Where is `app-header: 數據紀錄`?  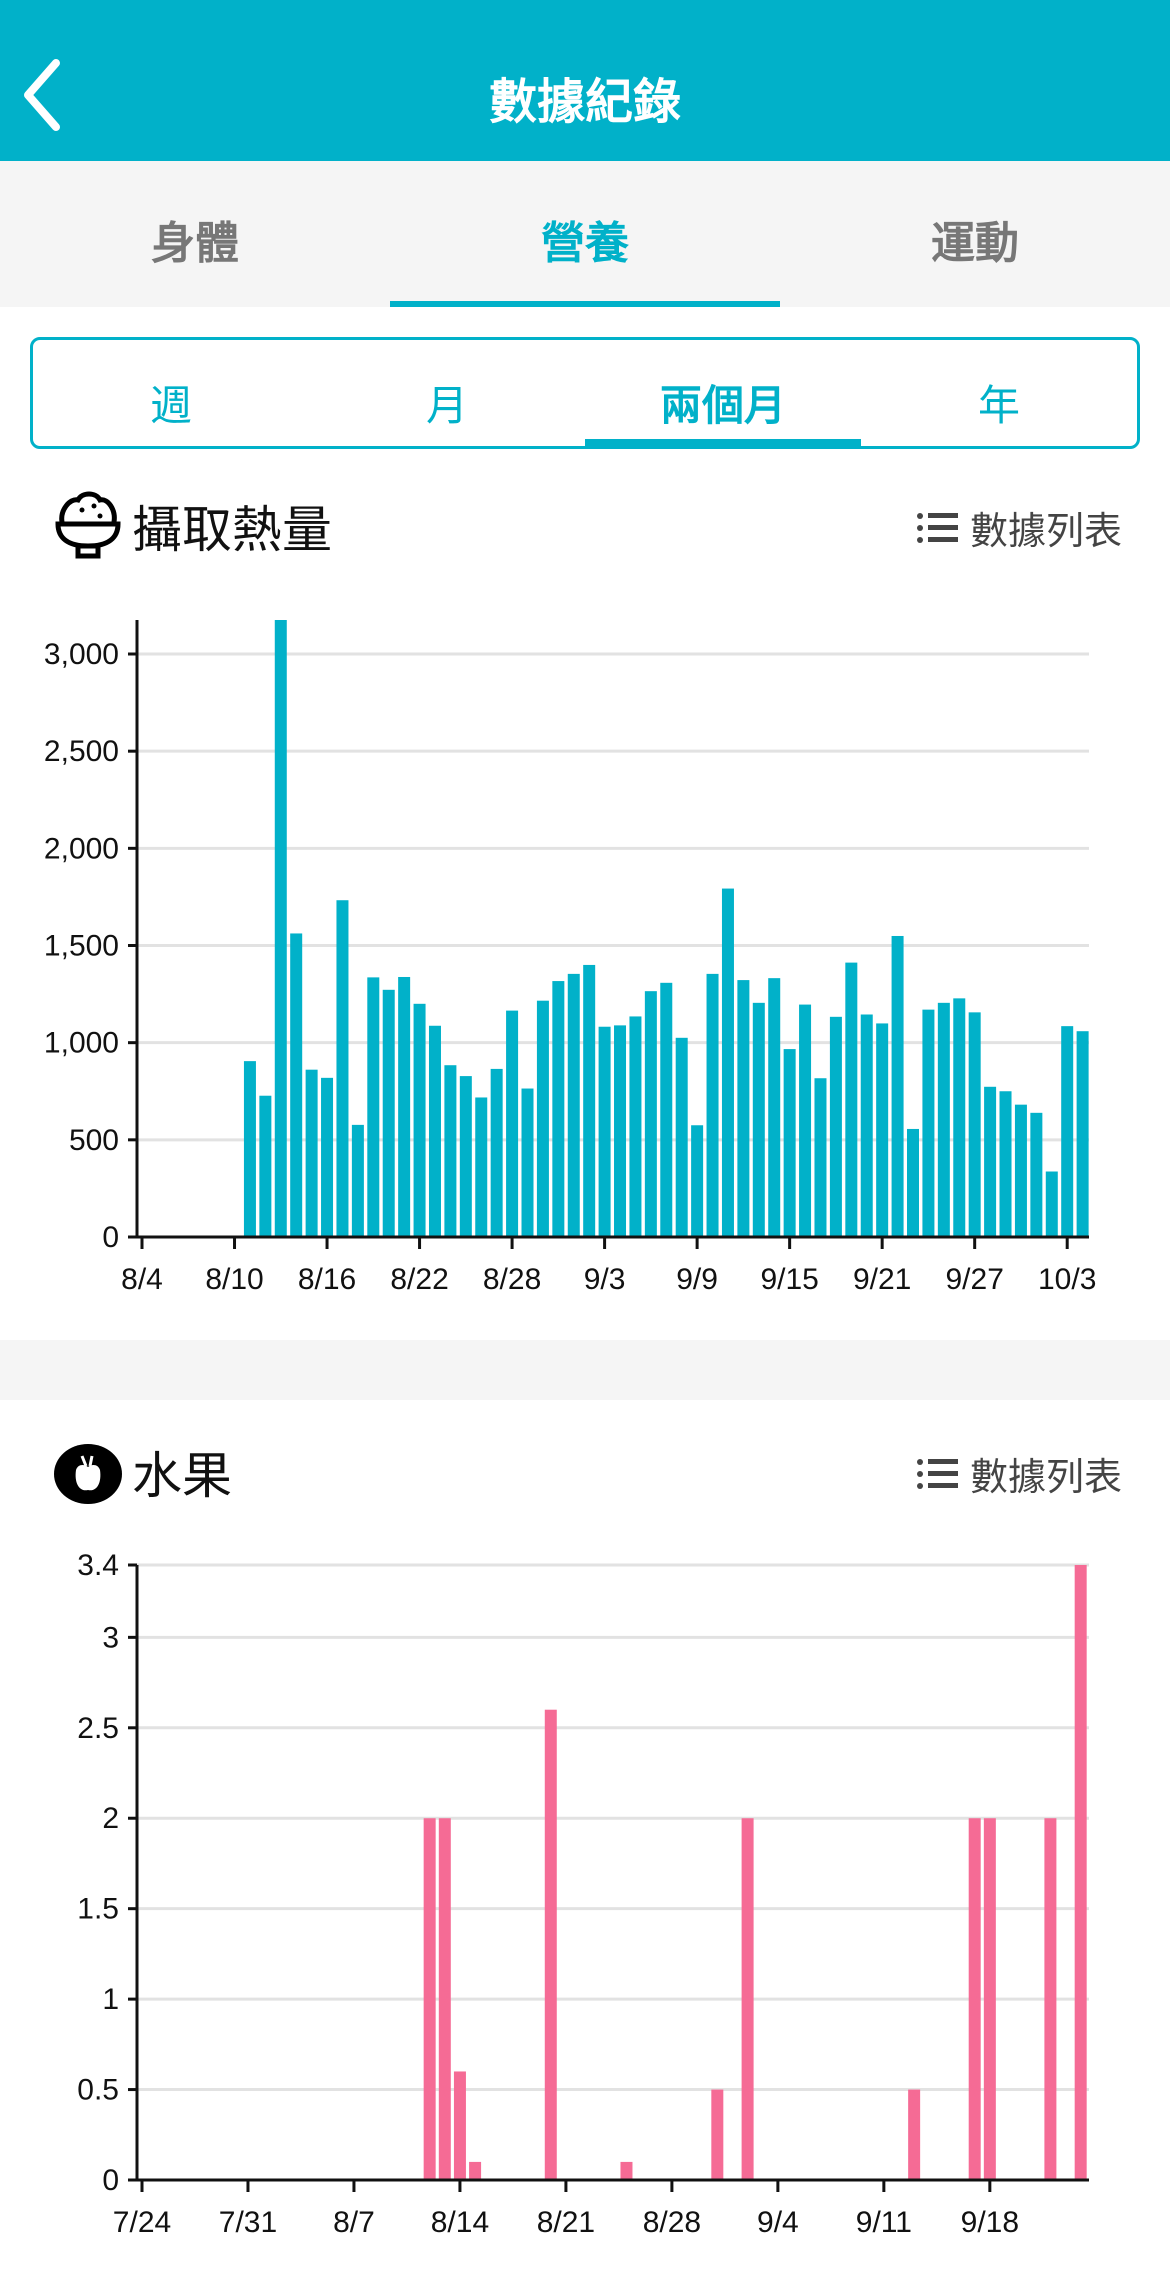
app-header: 數據紀錄 is located at coordinates (585, 80).